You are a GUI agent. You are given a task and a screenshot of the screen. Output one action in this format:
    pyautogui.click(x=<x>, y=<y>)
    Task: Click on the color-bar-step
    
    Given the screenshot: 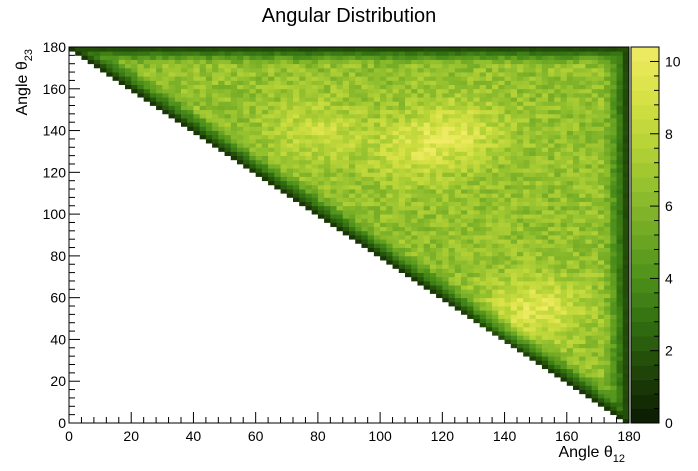 What is the action you would take?
    pyautogui.click(x=645, y=416)
    